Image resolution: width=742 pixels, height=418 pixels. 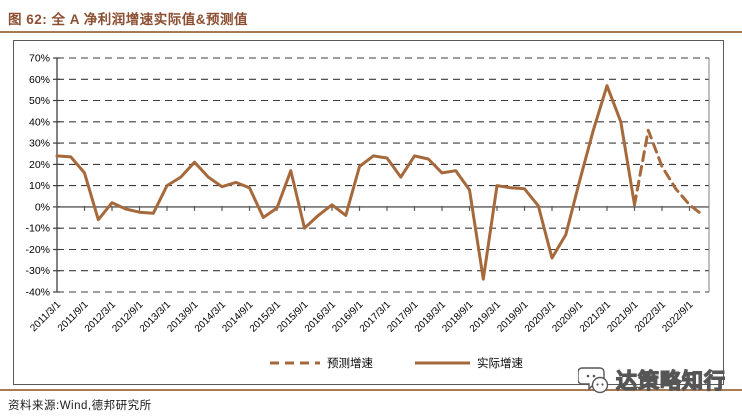 What do you see at coordinates (670, 381) in the screenshot?
I see `watermark-text: 达策略知行` at bounding box center [670, 381].